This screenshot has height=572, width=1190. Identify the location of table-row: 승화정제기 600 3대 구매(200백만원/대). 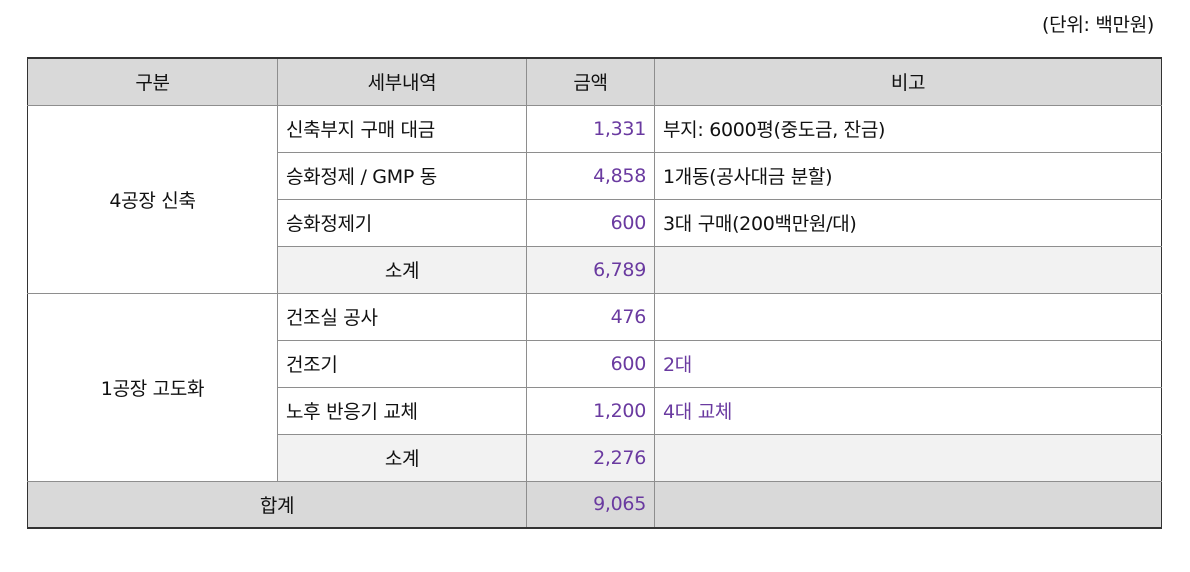
(595, 222).